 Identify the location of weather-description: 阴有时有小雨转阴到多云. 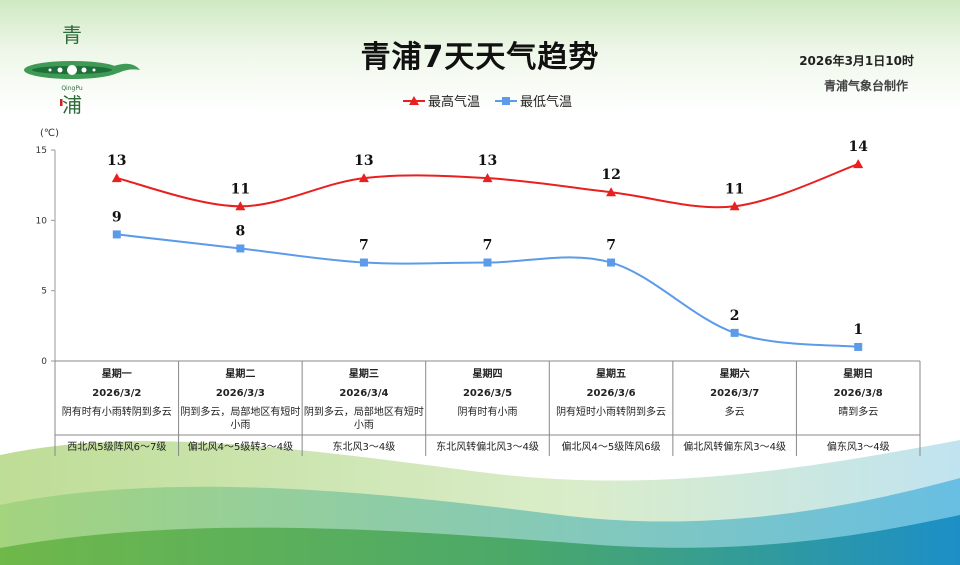
(117, 411).